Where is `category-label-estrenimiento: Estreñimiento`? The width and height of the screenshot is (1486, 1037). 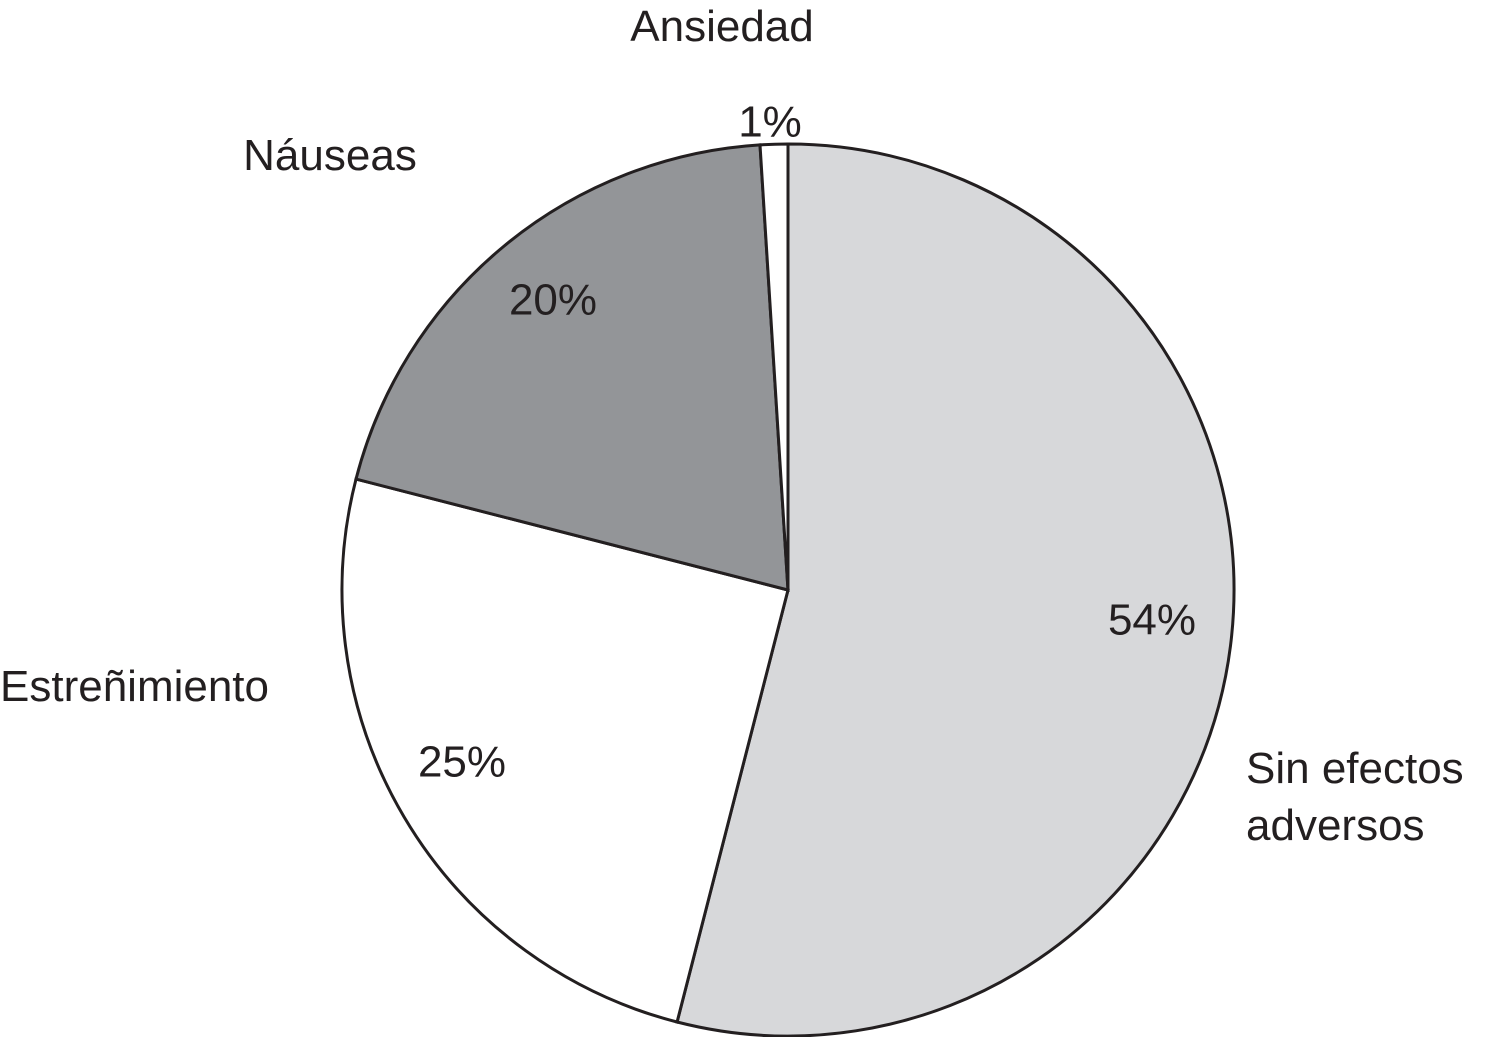
category-label-estrenimiento: Estreñimiento is located at coordinates (134, 686).